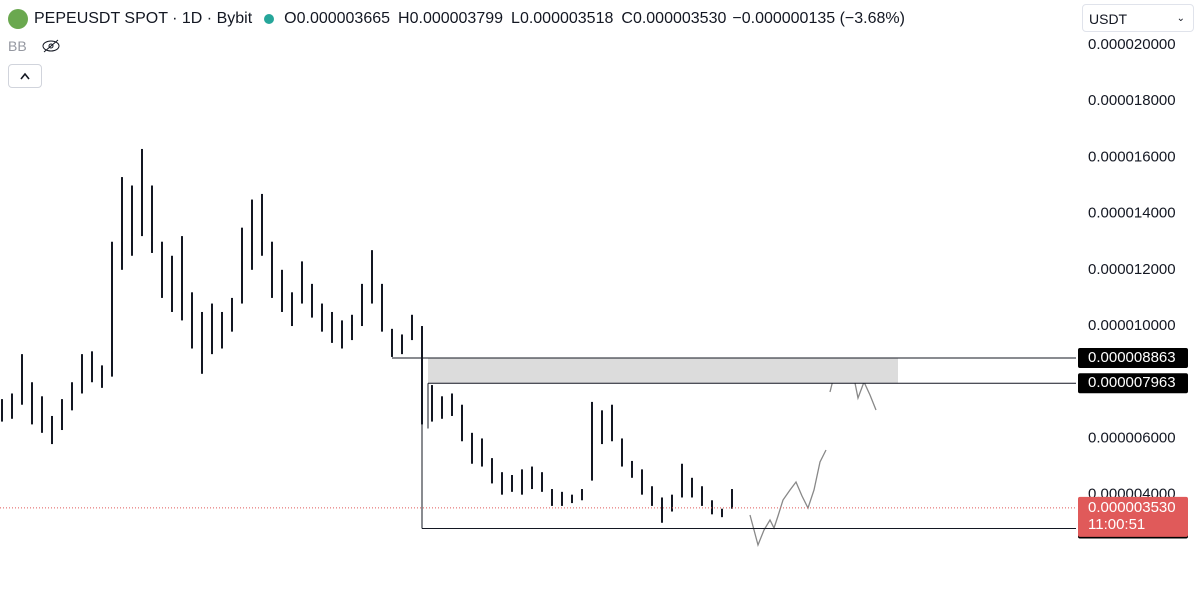 The height and width of the screenshot is (595, 1200). I want to click on price-label: 0.000008863, so click(1132, 357).